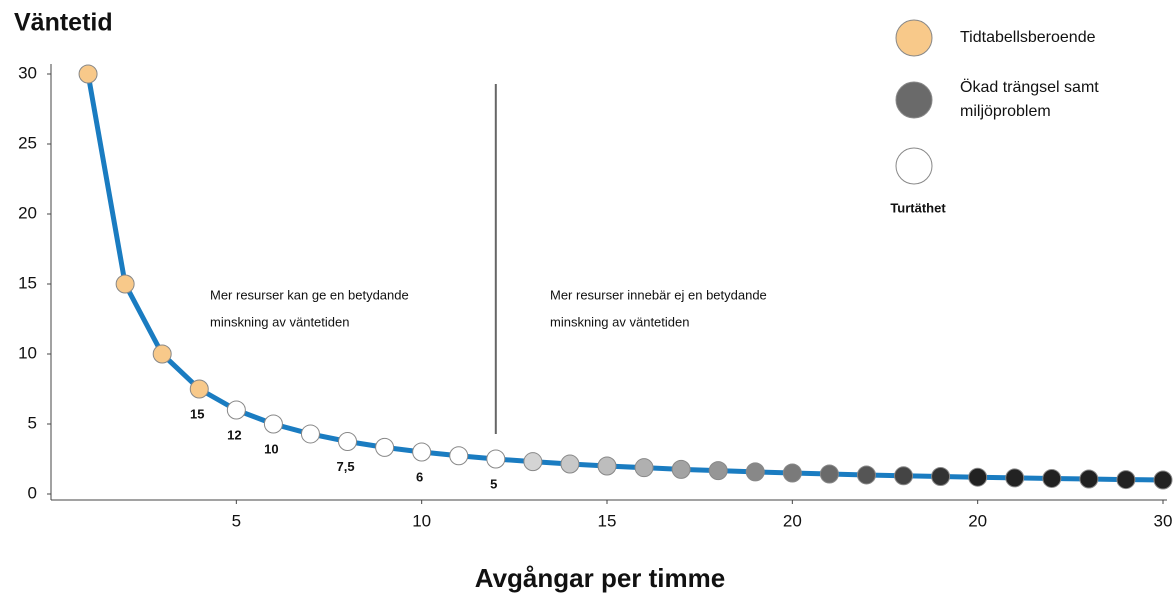 This screenshot has width=1176, height=597. What do you see at coordinates (63, 23) in the screenshot?
I see `chart-title: Väntetid` at bounding box center [63, 23].